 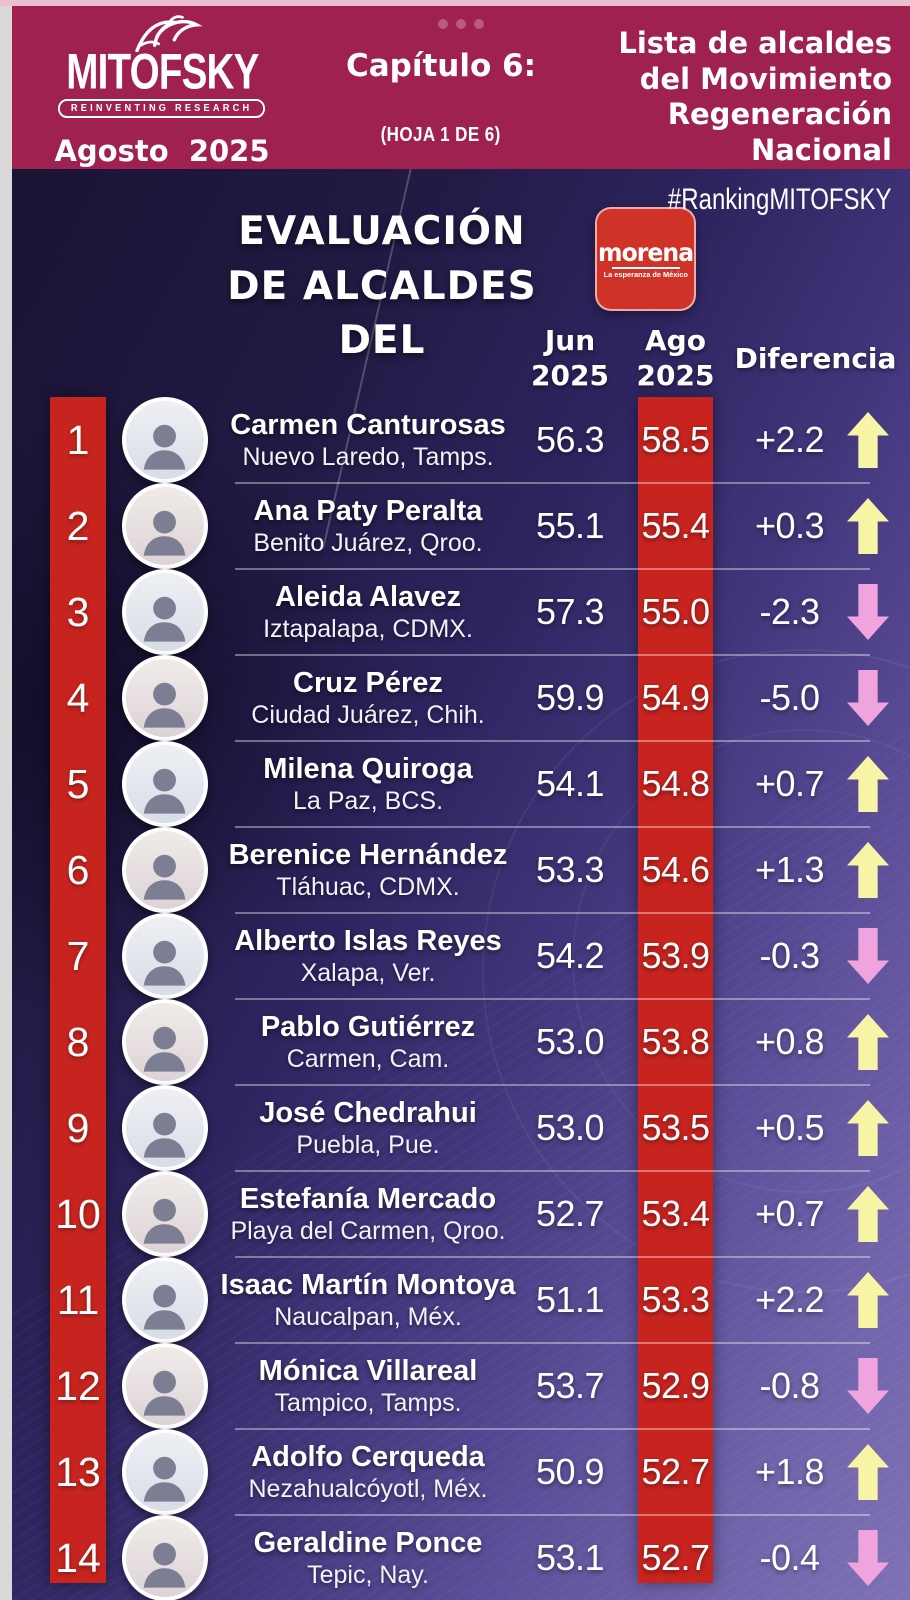 I want to click on mayor-identity: Mónica Villareal Tampico, Tamps., so click(x=368, y=1386).